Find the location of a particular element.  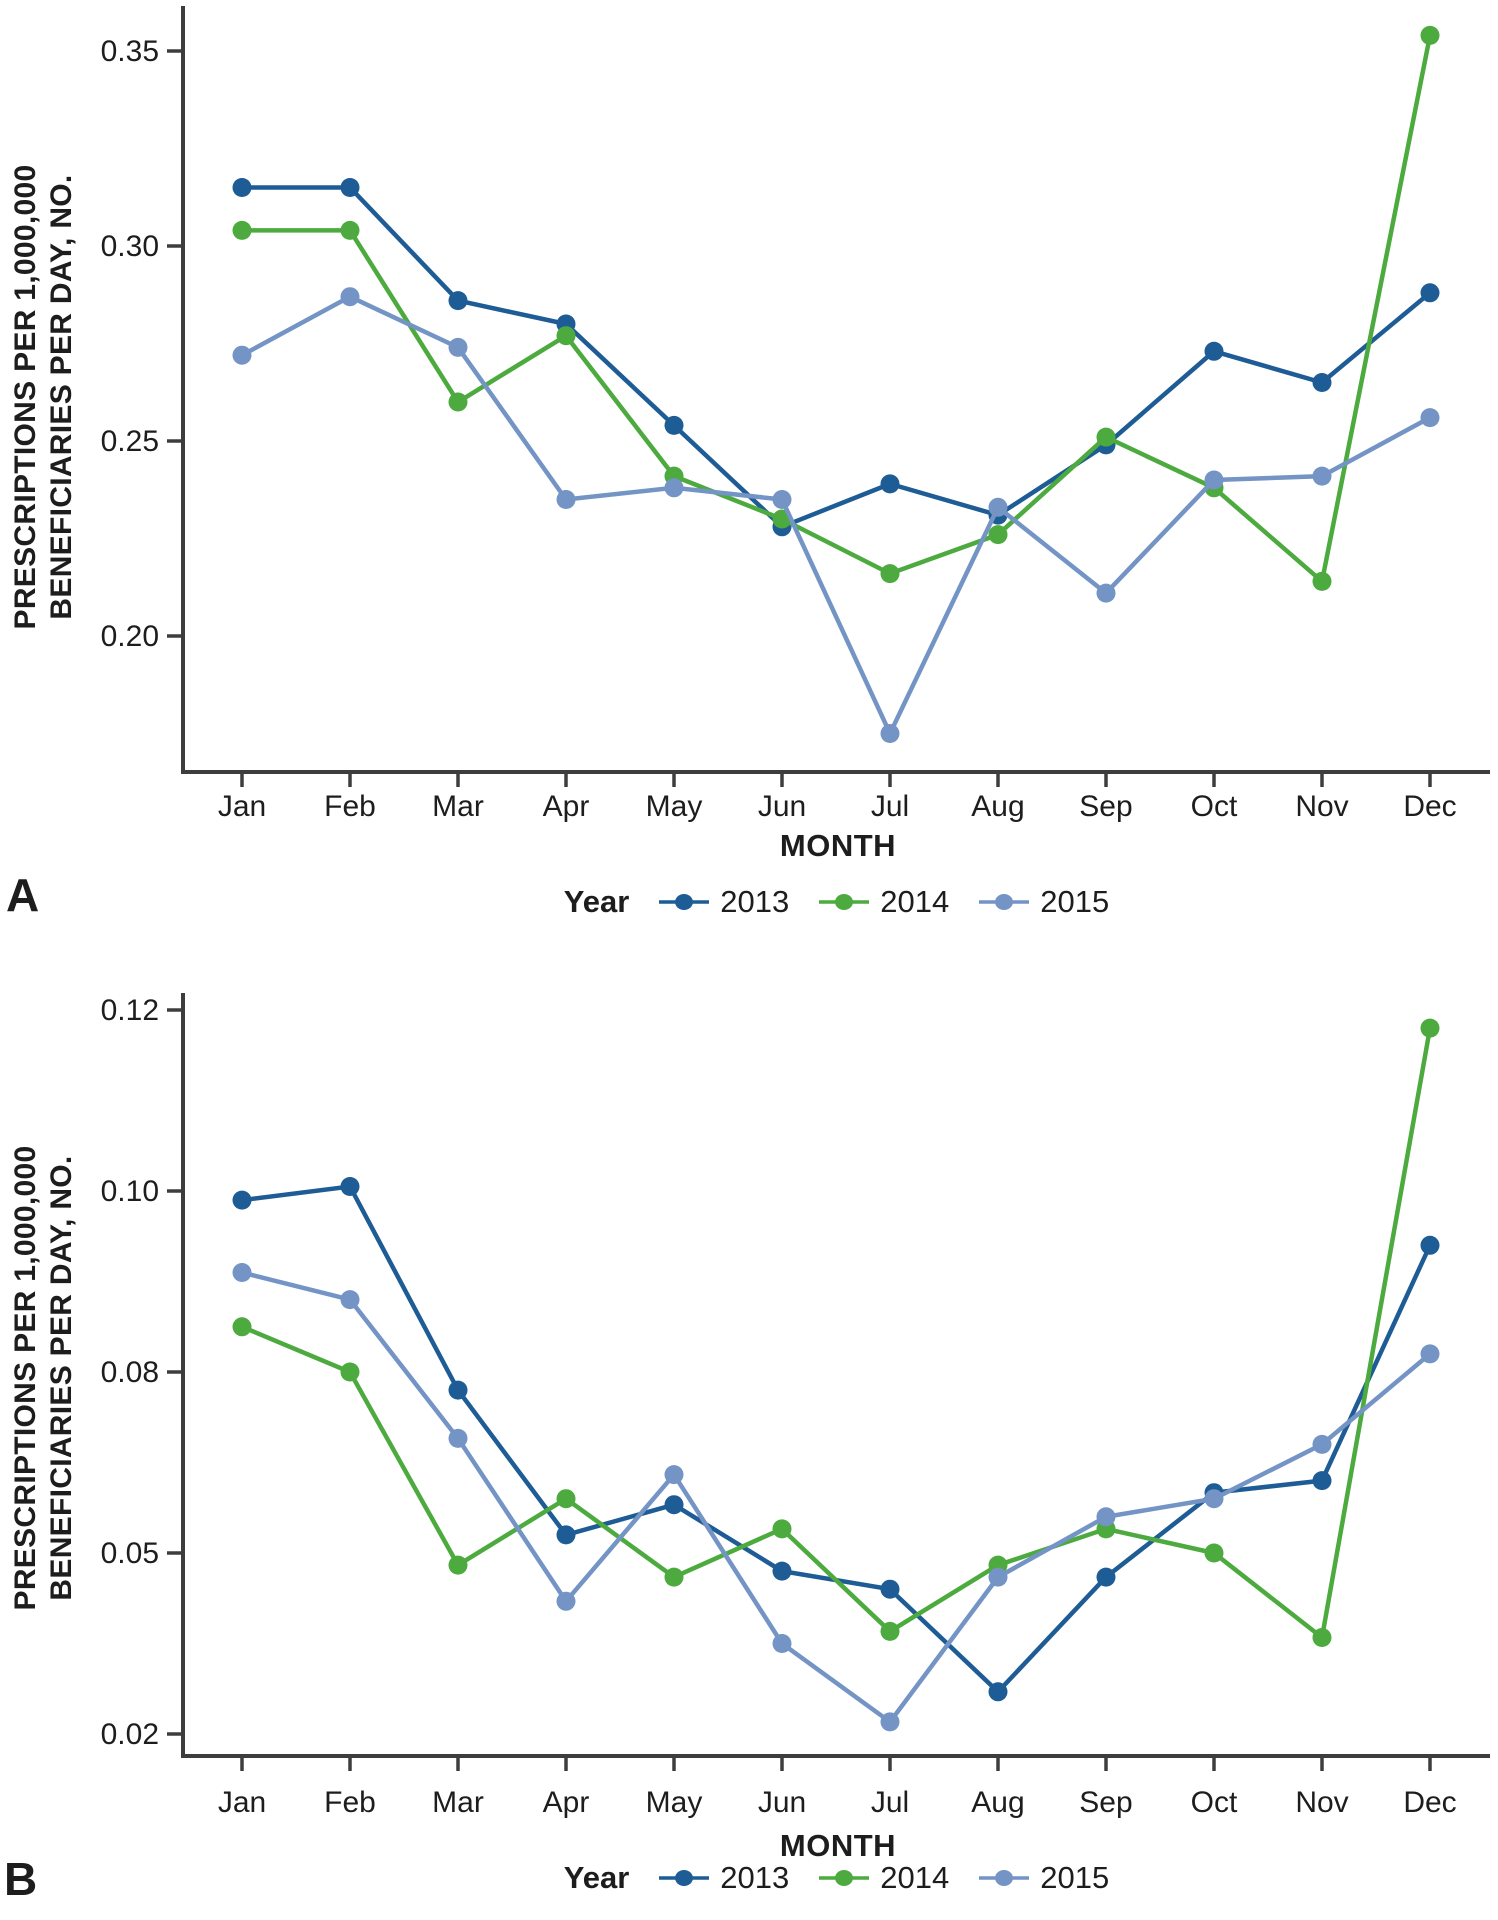

panel-b-label: B is located at coordinates (21, 1879).